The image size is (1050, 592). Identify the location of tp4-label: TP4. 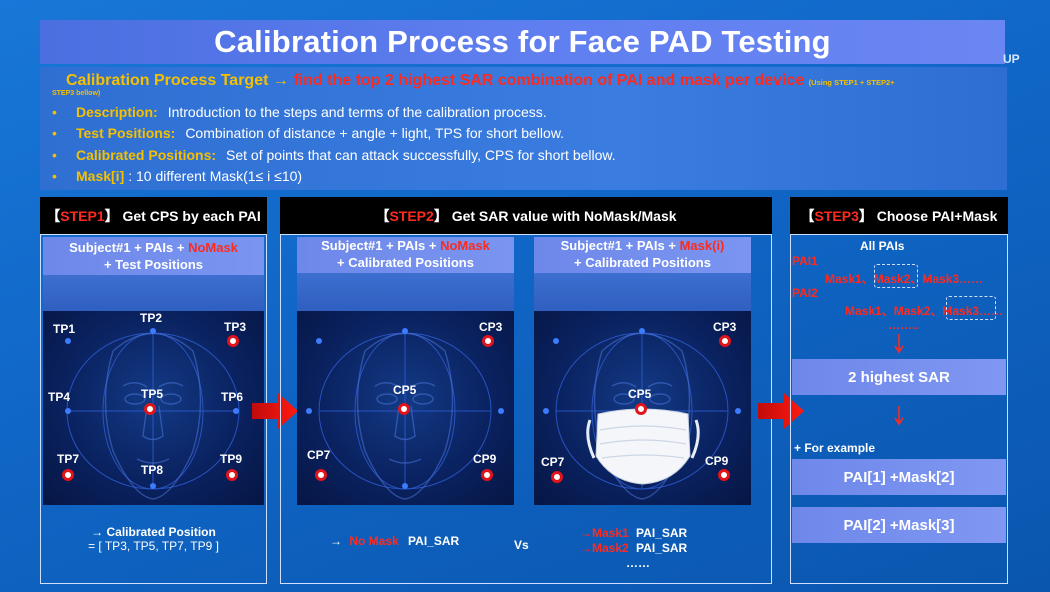
(59, 397).